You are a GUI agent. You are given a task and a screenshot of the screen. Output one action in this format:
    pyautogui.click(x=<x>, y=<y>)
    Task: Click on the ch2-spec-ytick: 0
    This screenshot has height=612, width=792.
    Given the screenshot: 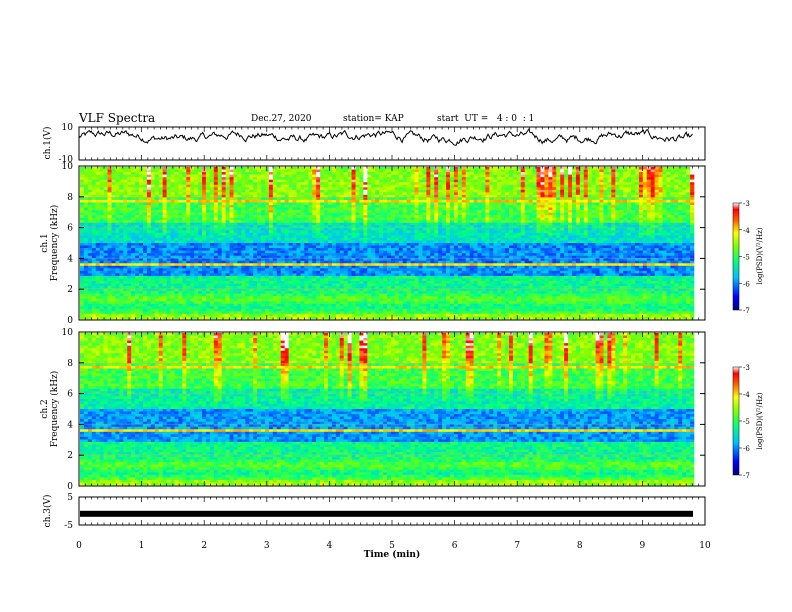 What is the action you would take?
    pyautogui.click(x=70, y=487)
    